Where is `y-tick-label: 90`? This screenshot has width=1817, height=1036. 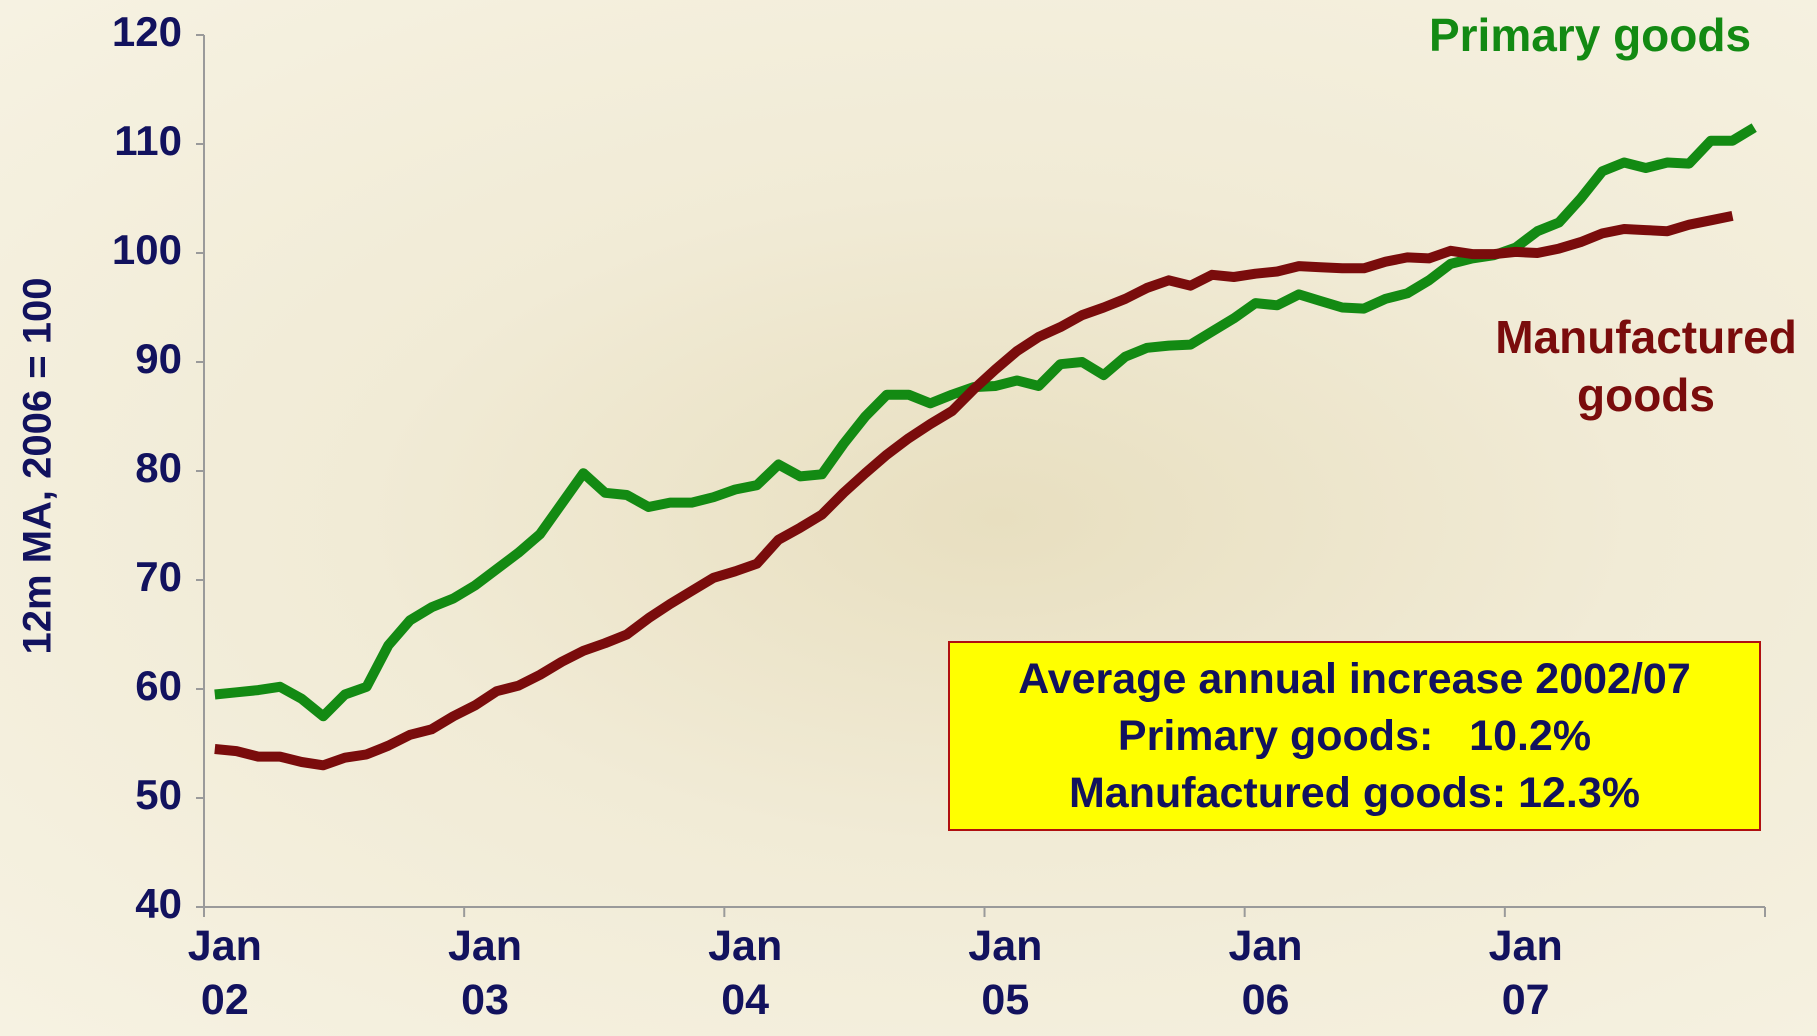
y-tick-label: 90 is located at coordinates (158, 358).